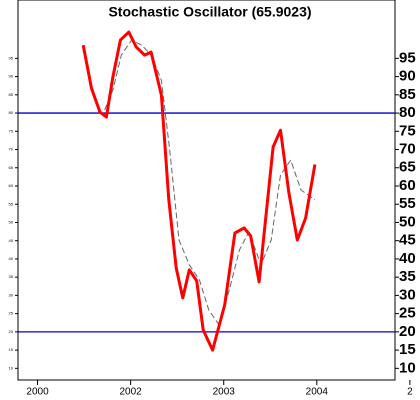 Image resolution: width=420 pixels, height=400 pixels. Describe the element at coordinates (407, 112) in the screenshot. I see `y-tick-label: 80` at that location.